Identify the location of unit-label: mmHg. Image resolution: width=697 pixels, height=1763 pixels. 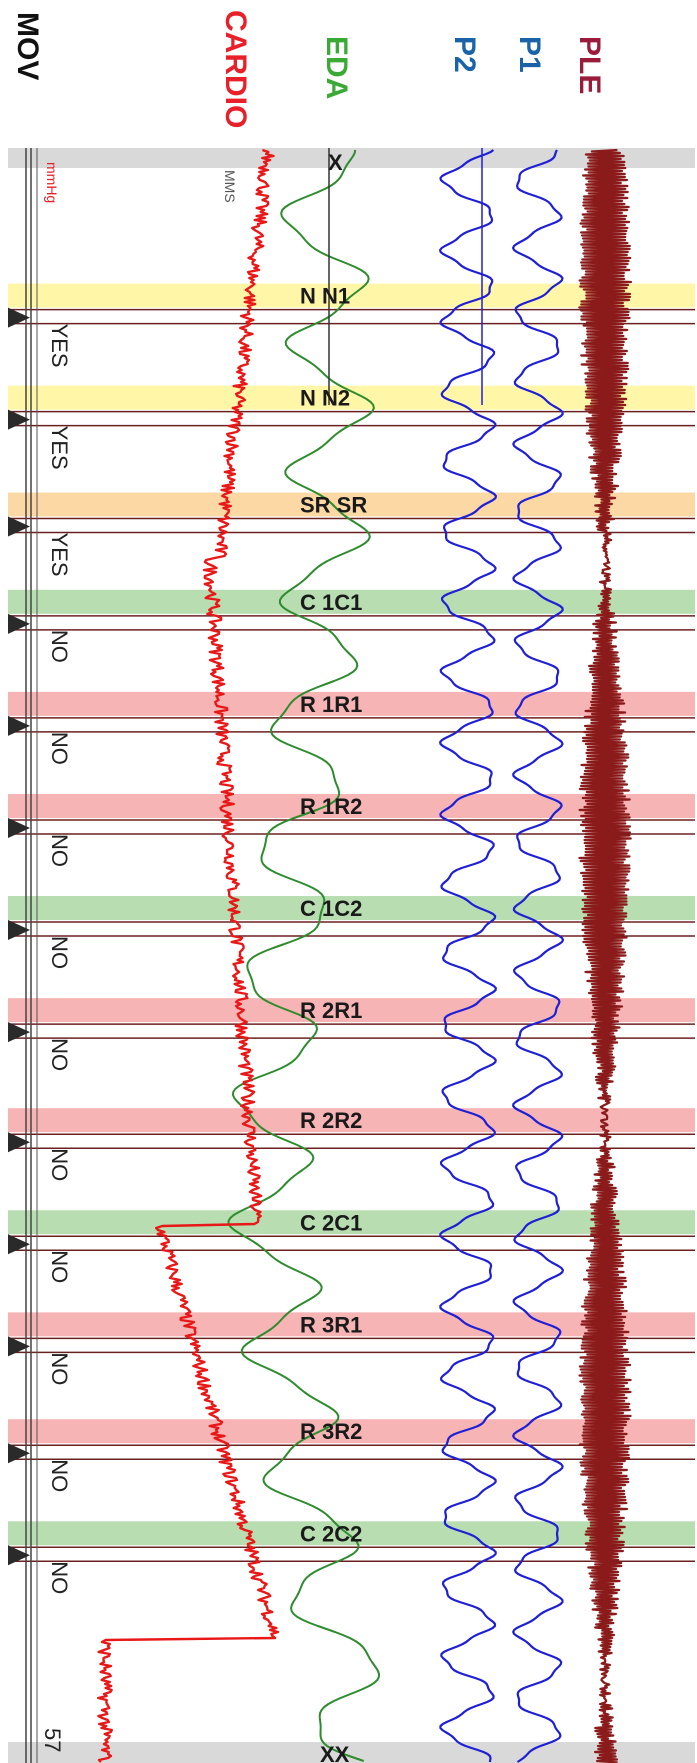
(52, 182).